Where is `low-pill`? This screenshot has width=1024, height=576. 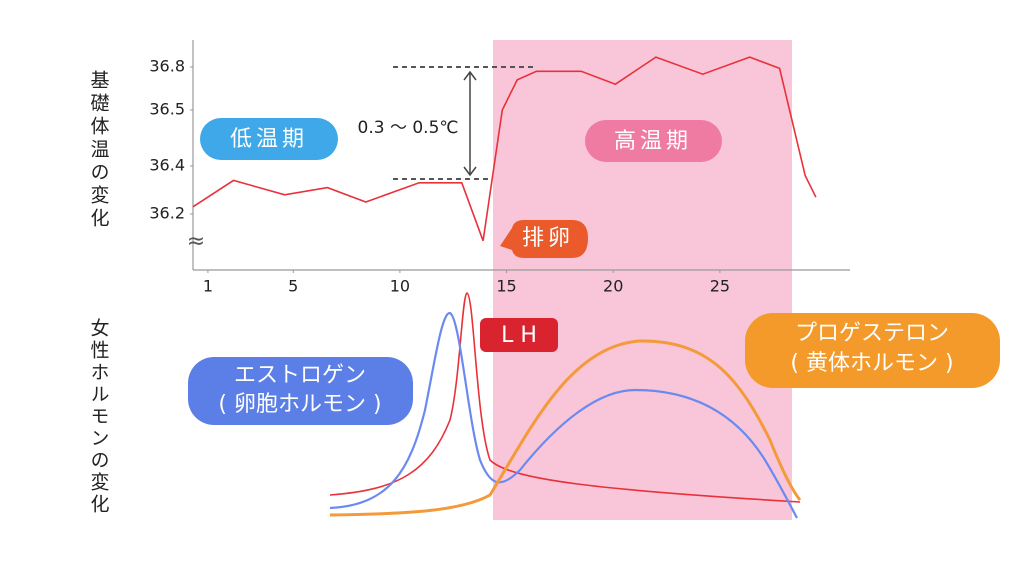
low-pill is located at coordinates (269, 139).